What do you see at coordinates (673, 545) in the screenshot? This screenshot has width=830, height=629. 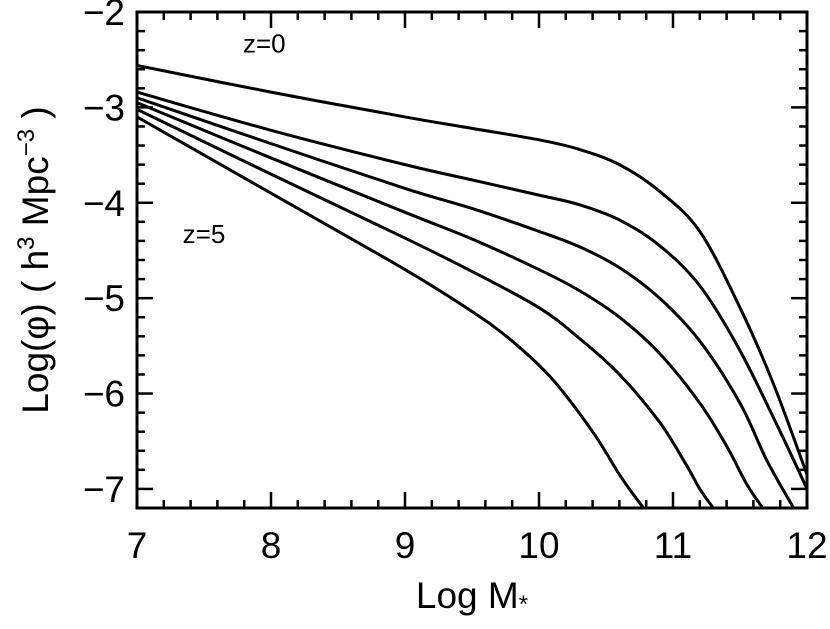 I see `x-tick-label: 11` at bounding box center [673, 545].